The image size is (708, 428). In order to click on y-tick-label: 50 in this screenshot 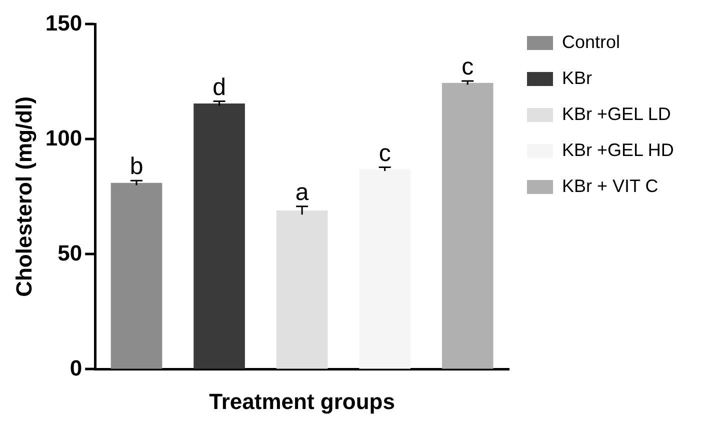, I will do `click(70, 253)`.